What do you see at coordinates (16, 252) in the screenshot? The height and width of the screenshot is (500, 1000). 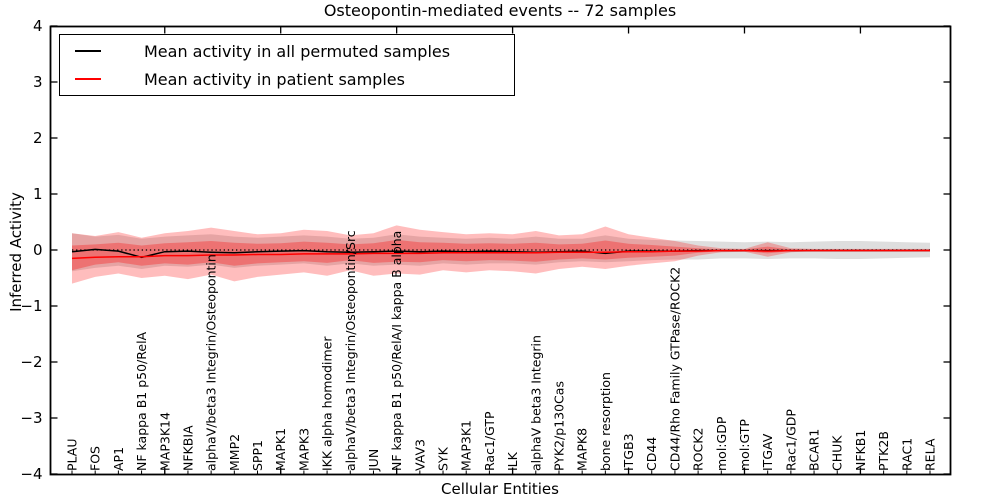 I see `y-axis-label: Inferred Activity` at bounding box center [16, 252].